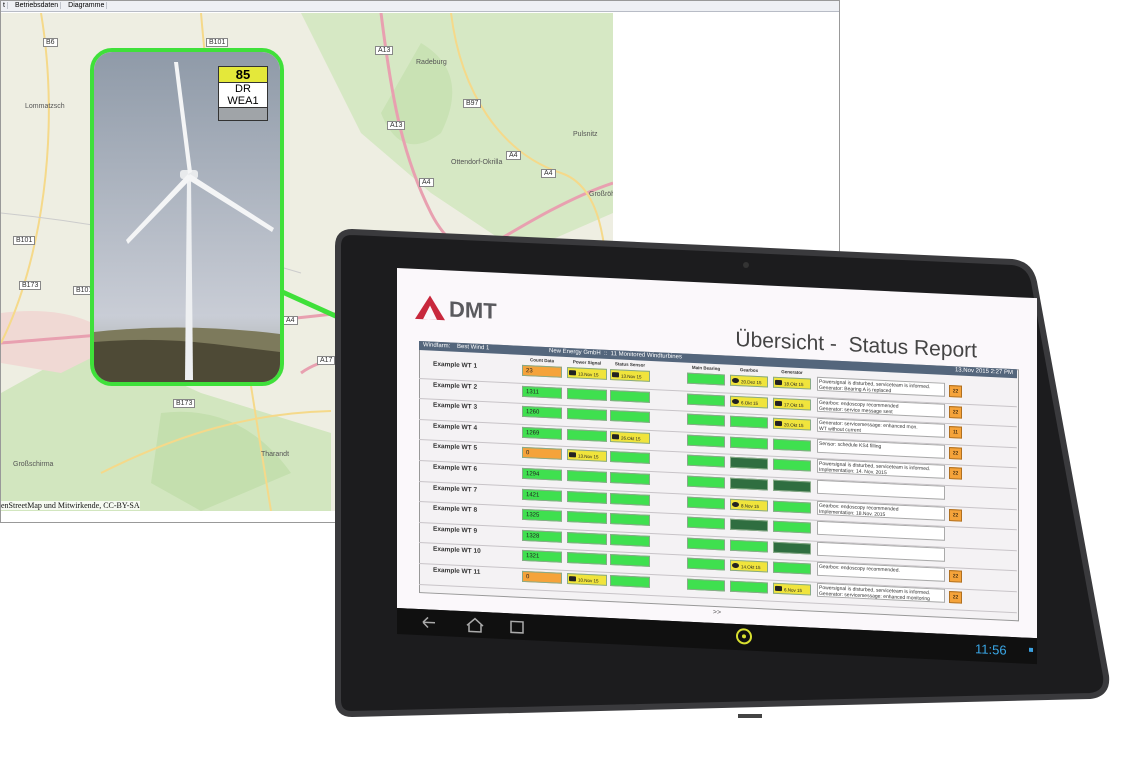  Describe the element at coordinates (50, 42) in the screenshot. I see `road-label: B6` at that location.